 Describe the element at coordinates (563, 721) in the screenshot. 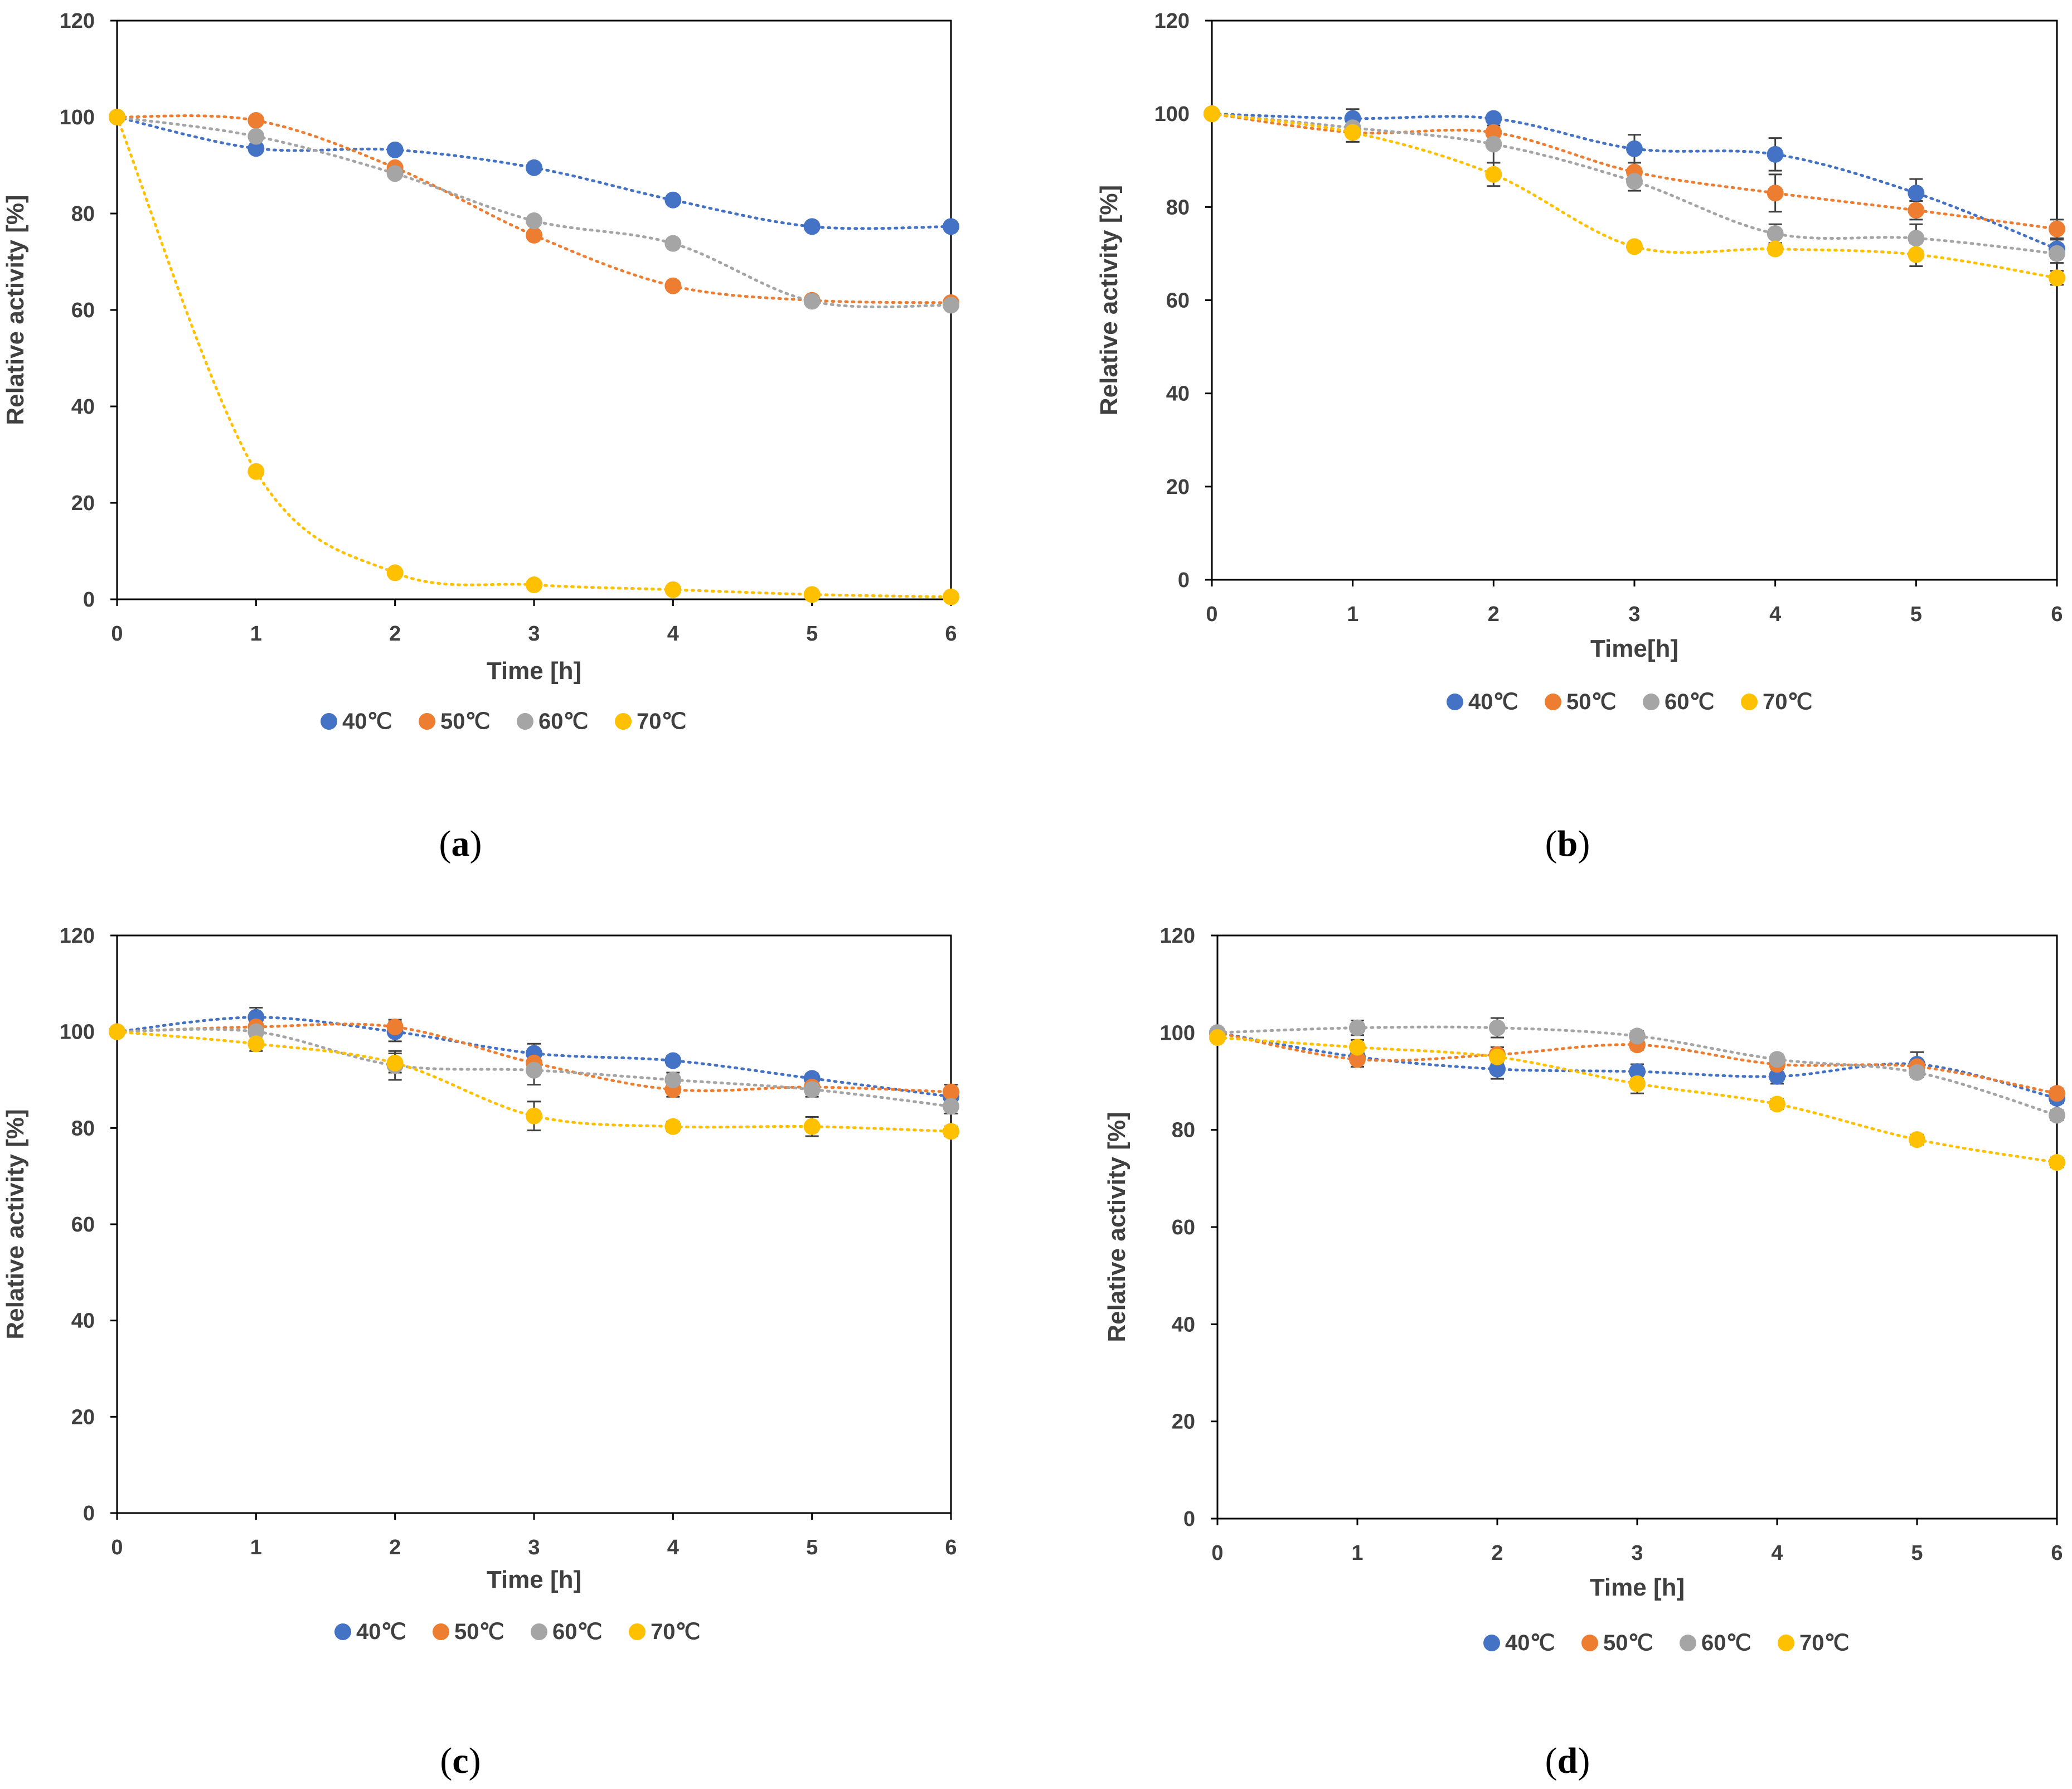

I see `legend-label: 60℃` at that location.